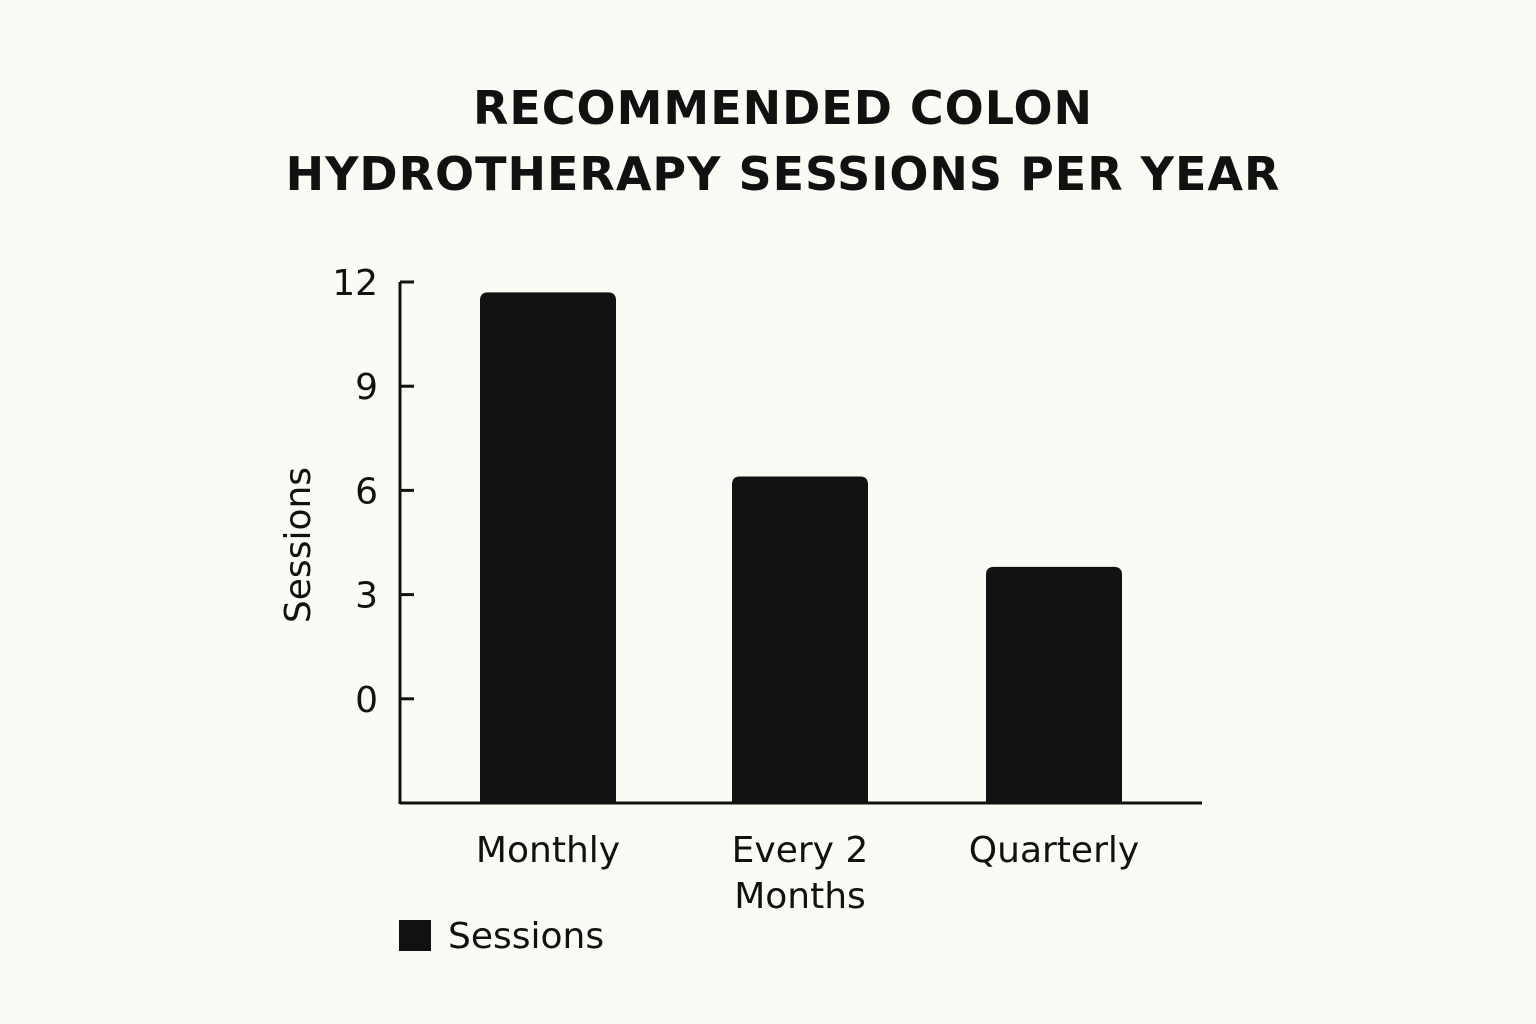 This screenshot has height=1024, width=1536. I want to click on x-category-label: Every 2, so click(800, 850).